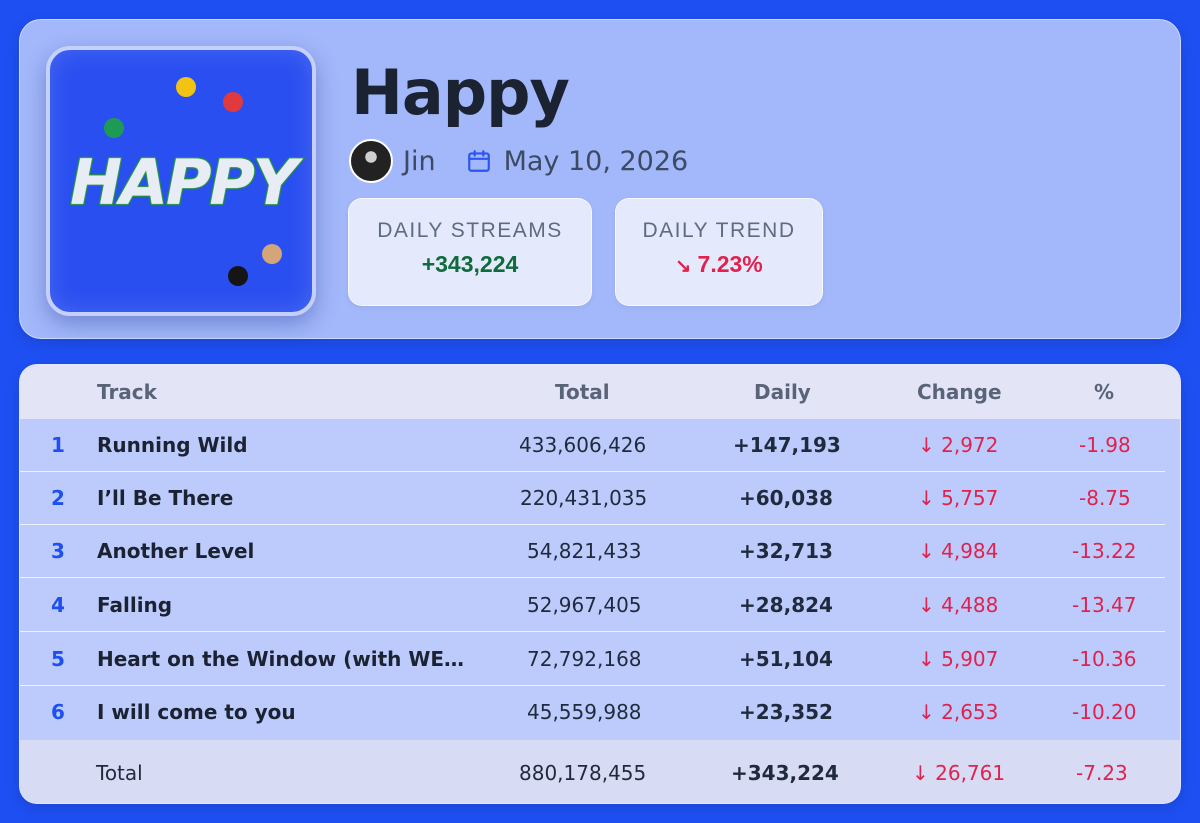 This screenshot has height=823, width=1200. Describe the element at coordinates (584, 659) in the screenshot. I see `row-total: 72,792,168` at that location.